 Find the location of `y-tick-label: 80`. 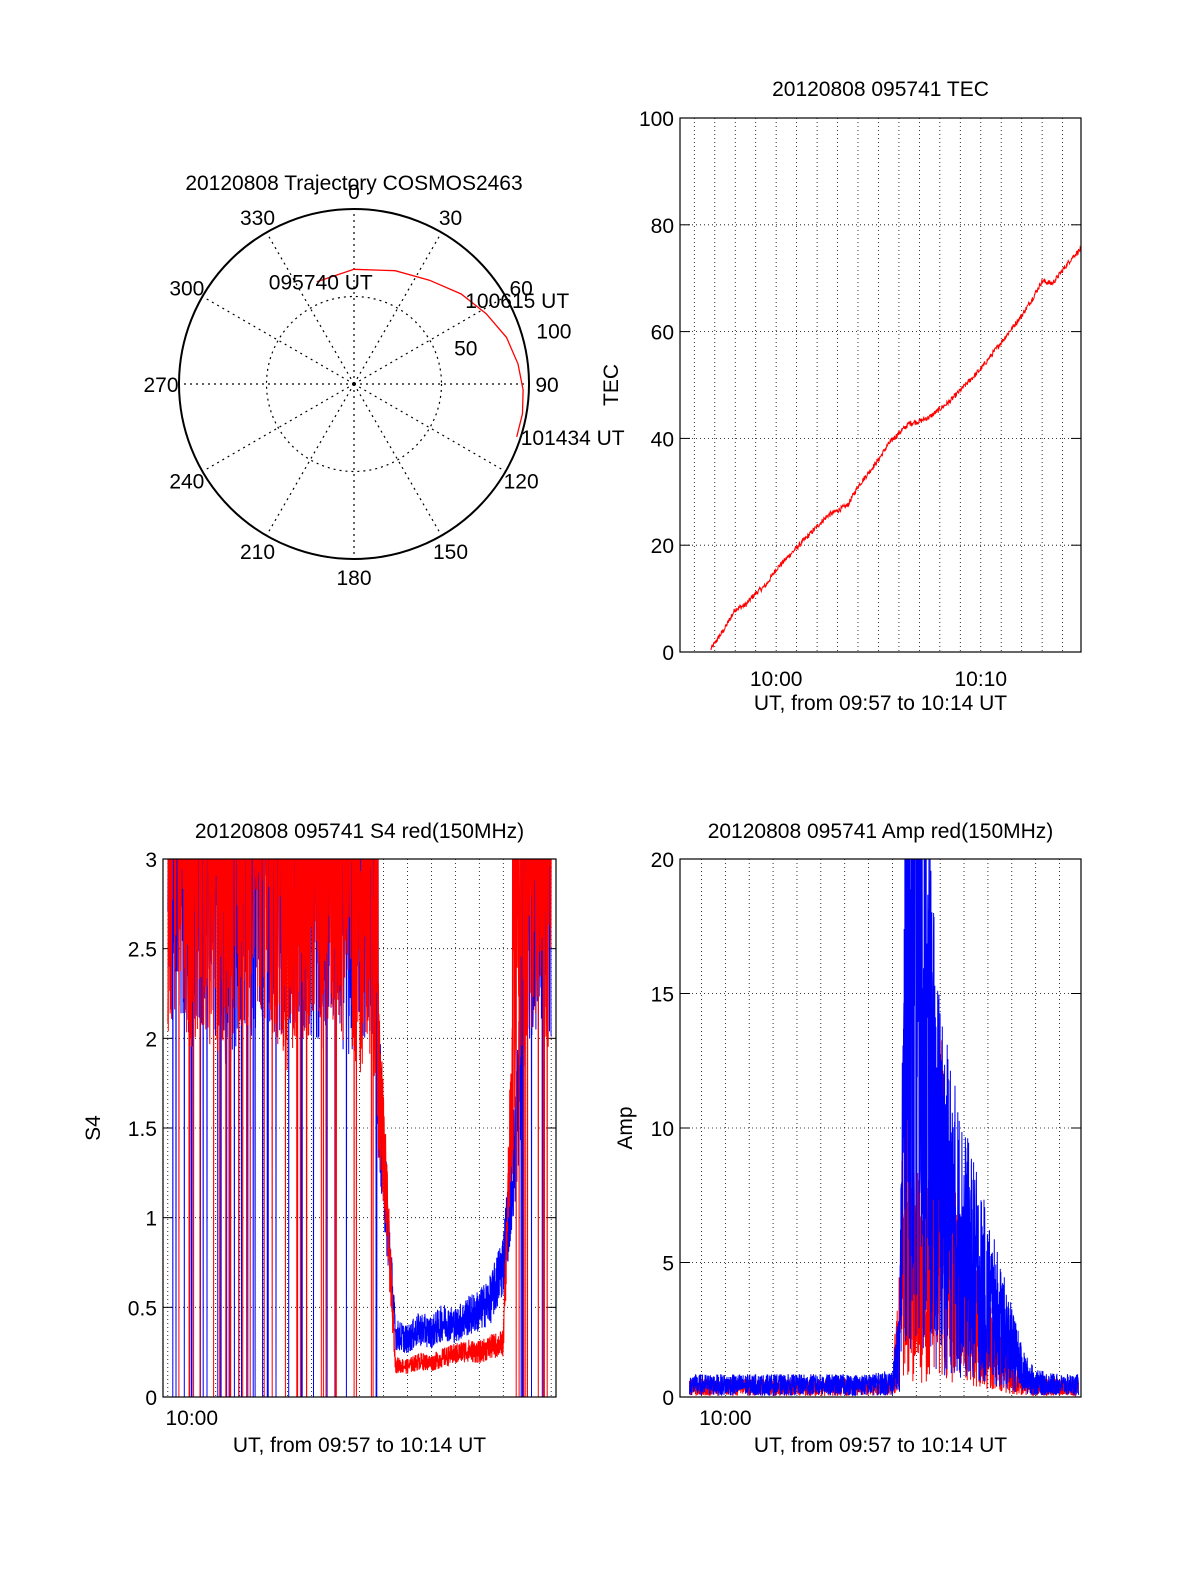

y-tick-label: 80 is located at coordinates (662, 226).